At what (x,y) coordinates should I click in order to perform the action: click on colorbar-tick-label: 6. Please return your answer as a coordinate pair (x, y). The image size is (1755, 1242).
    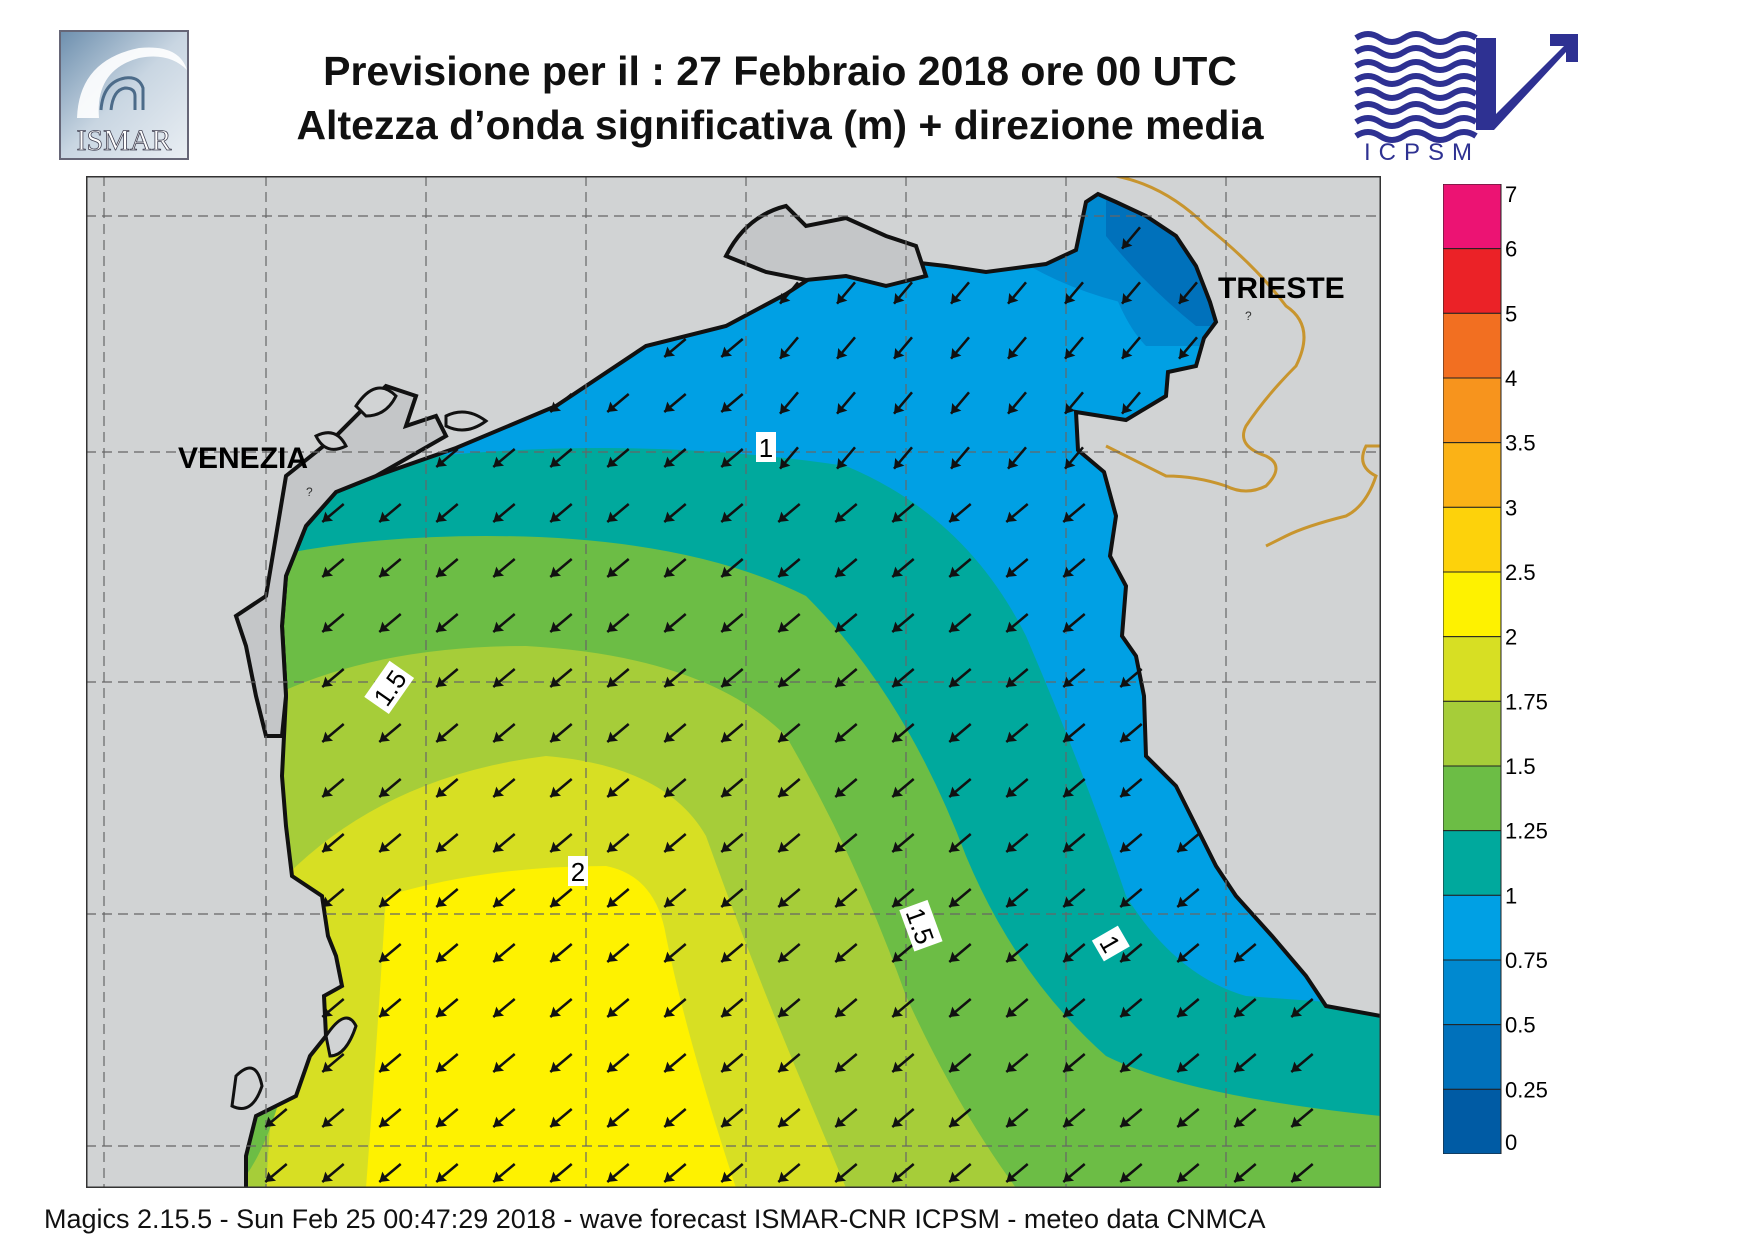
    Looking at the image, I should click on (1511, 249).